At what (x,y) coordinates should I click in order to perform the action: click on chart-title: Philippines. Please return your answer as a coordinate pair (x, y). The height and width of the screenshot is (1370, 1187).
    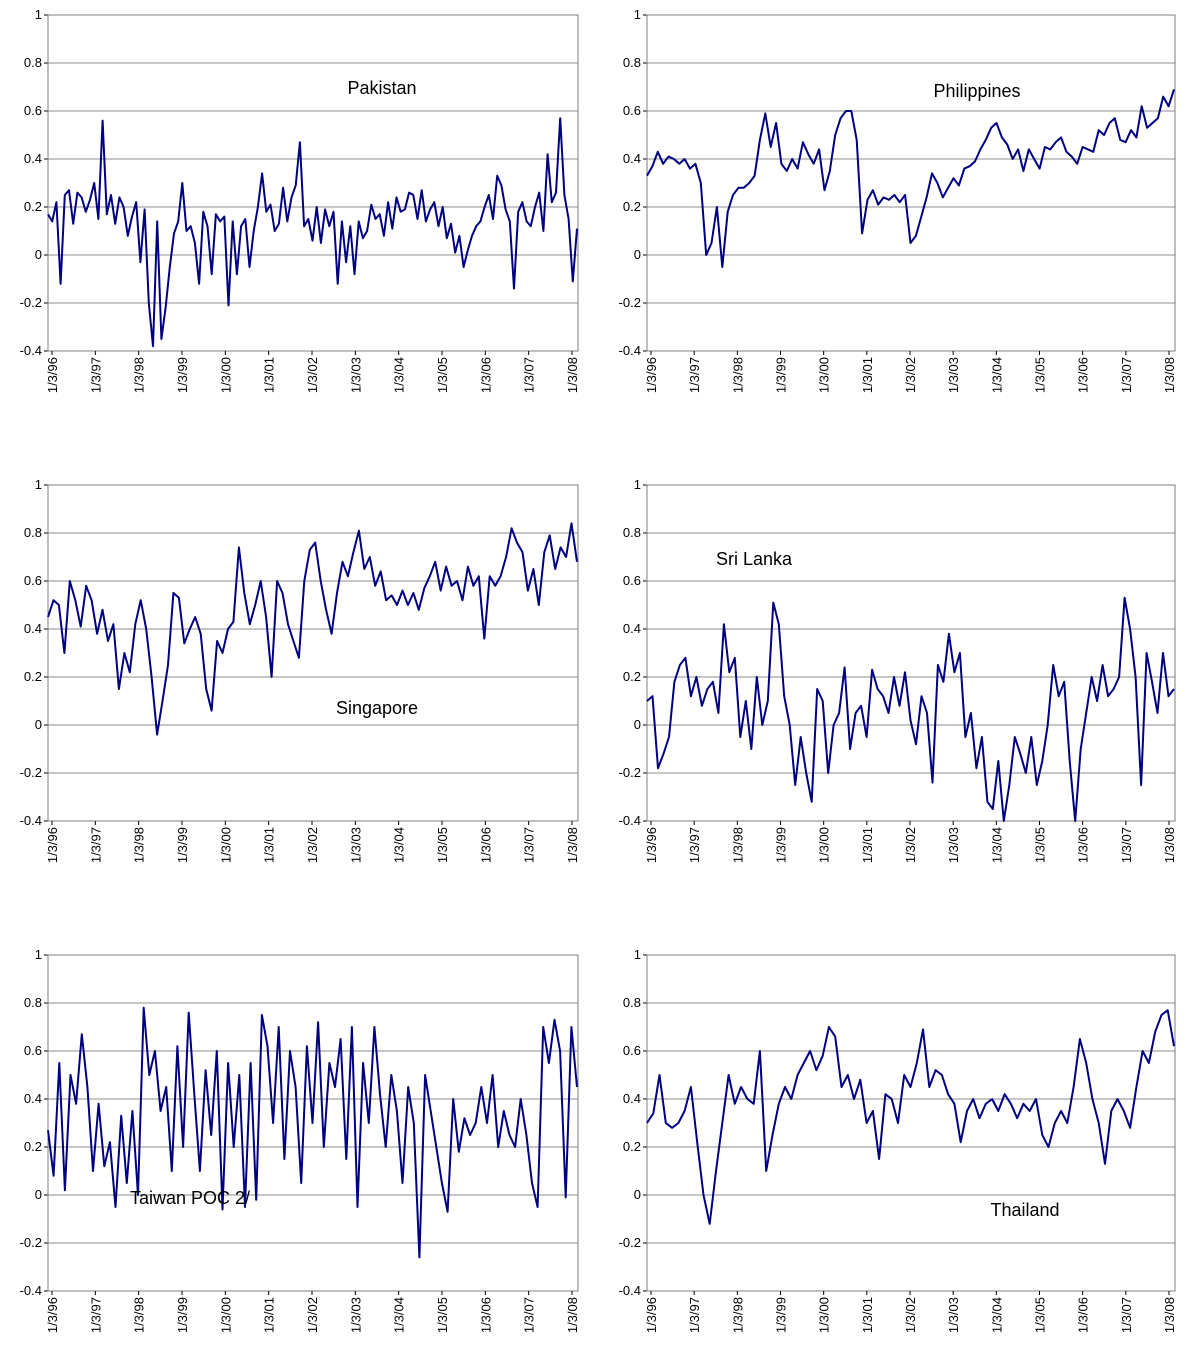
    Looking at the image, I should click on (976, 91).